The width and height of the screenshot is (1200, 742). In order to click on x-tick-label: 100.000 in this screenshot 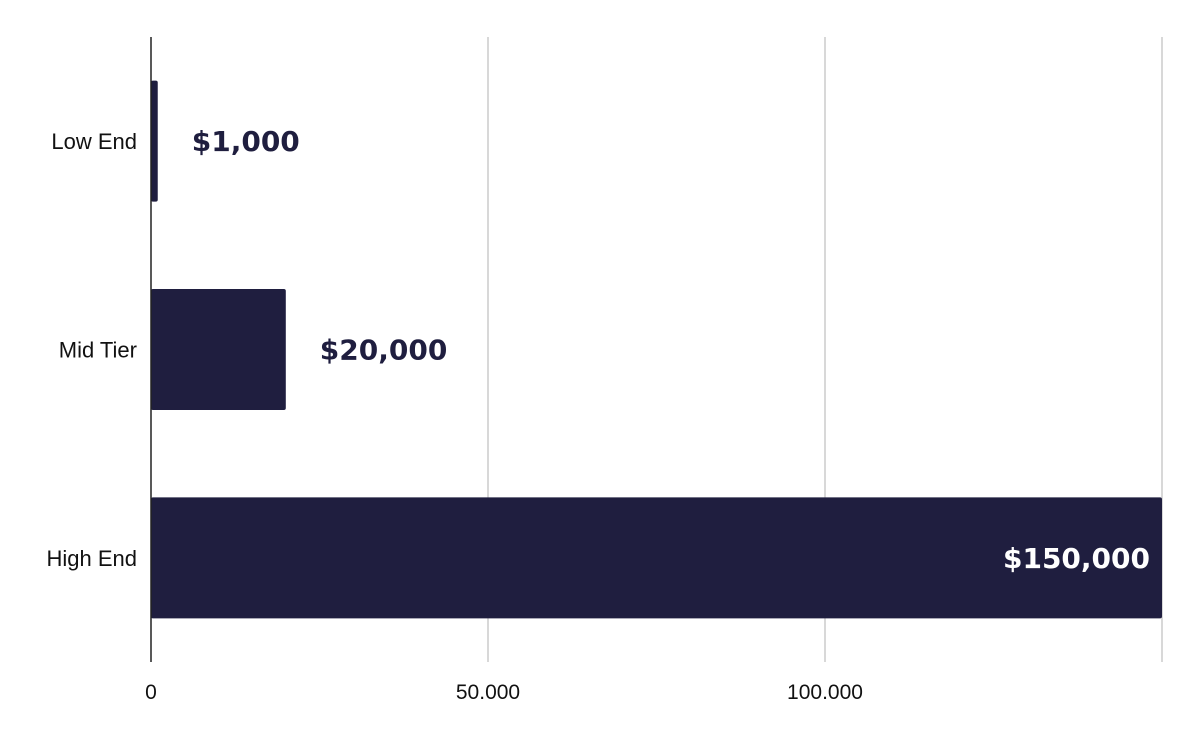, I will do `click(825, 692)`.